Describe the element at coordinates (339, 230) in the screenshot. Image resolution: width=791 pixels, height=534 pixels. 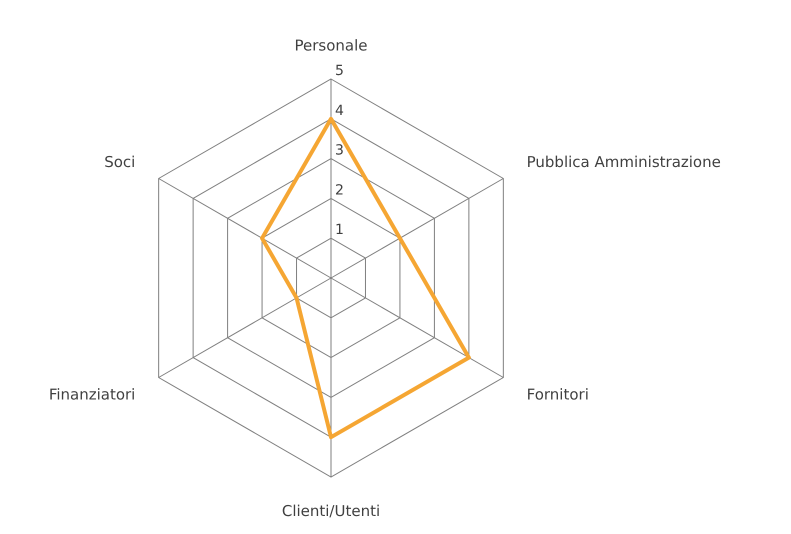
I see `y-tick-label: 1` at that location.